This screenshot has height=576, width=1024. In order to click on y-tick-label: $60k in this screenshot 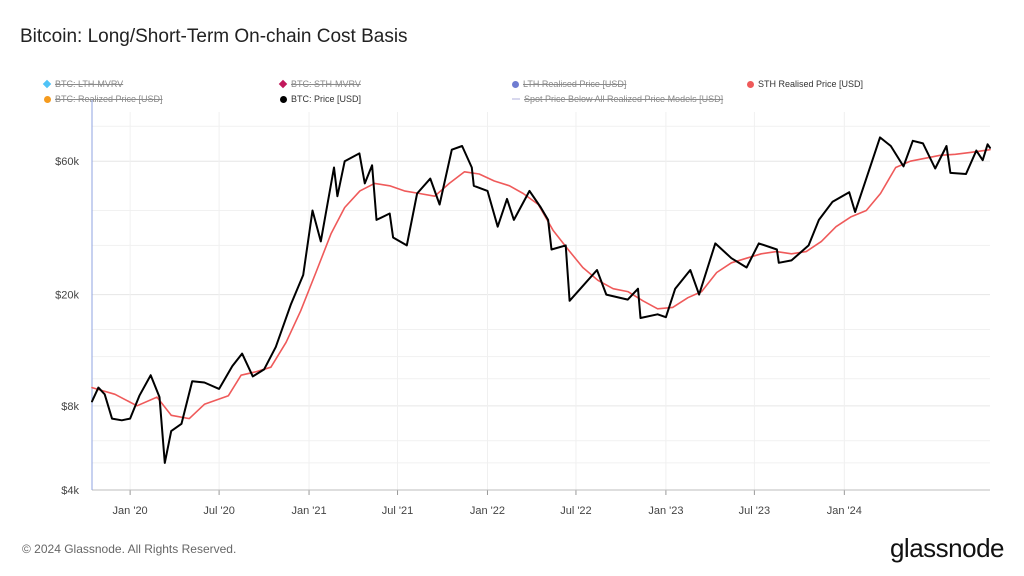, I will do `click(67, 162)`.